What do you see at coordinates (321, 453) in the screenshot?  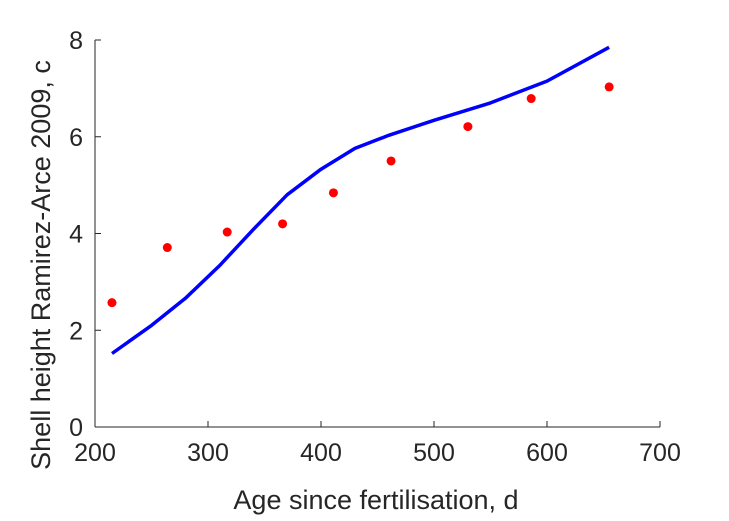 I see `x-tick-label: 400` at bounding box center [321, 453].